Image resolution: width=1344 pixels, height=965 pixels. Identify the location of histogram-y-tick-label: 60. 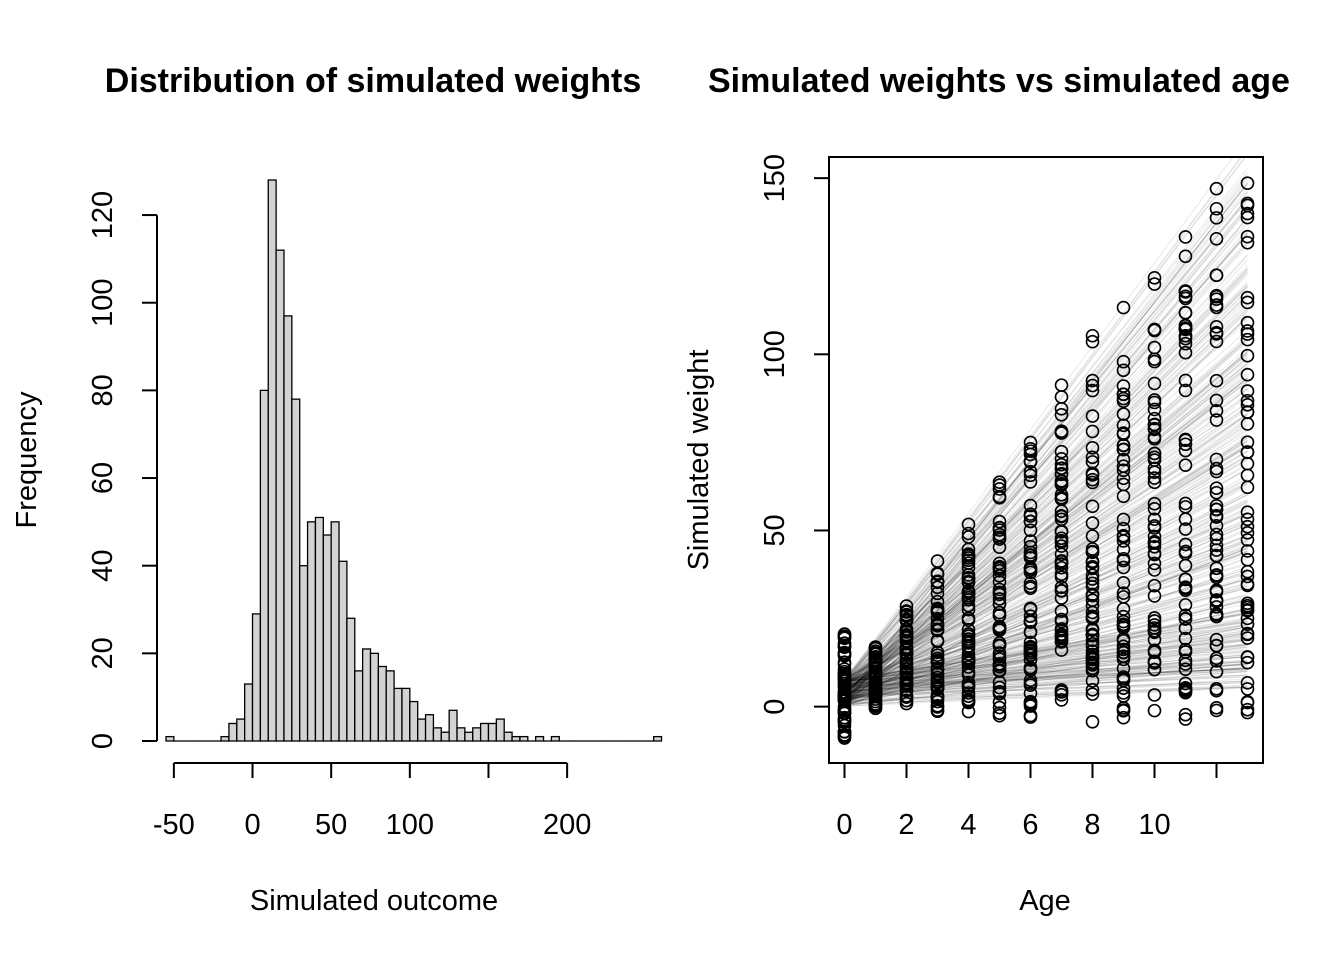
(103, 478).